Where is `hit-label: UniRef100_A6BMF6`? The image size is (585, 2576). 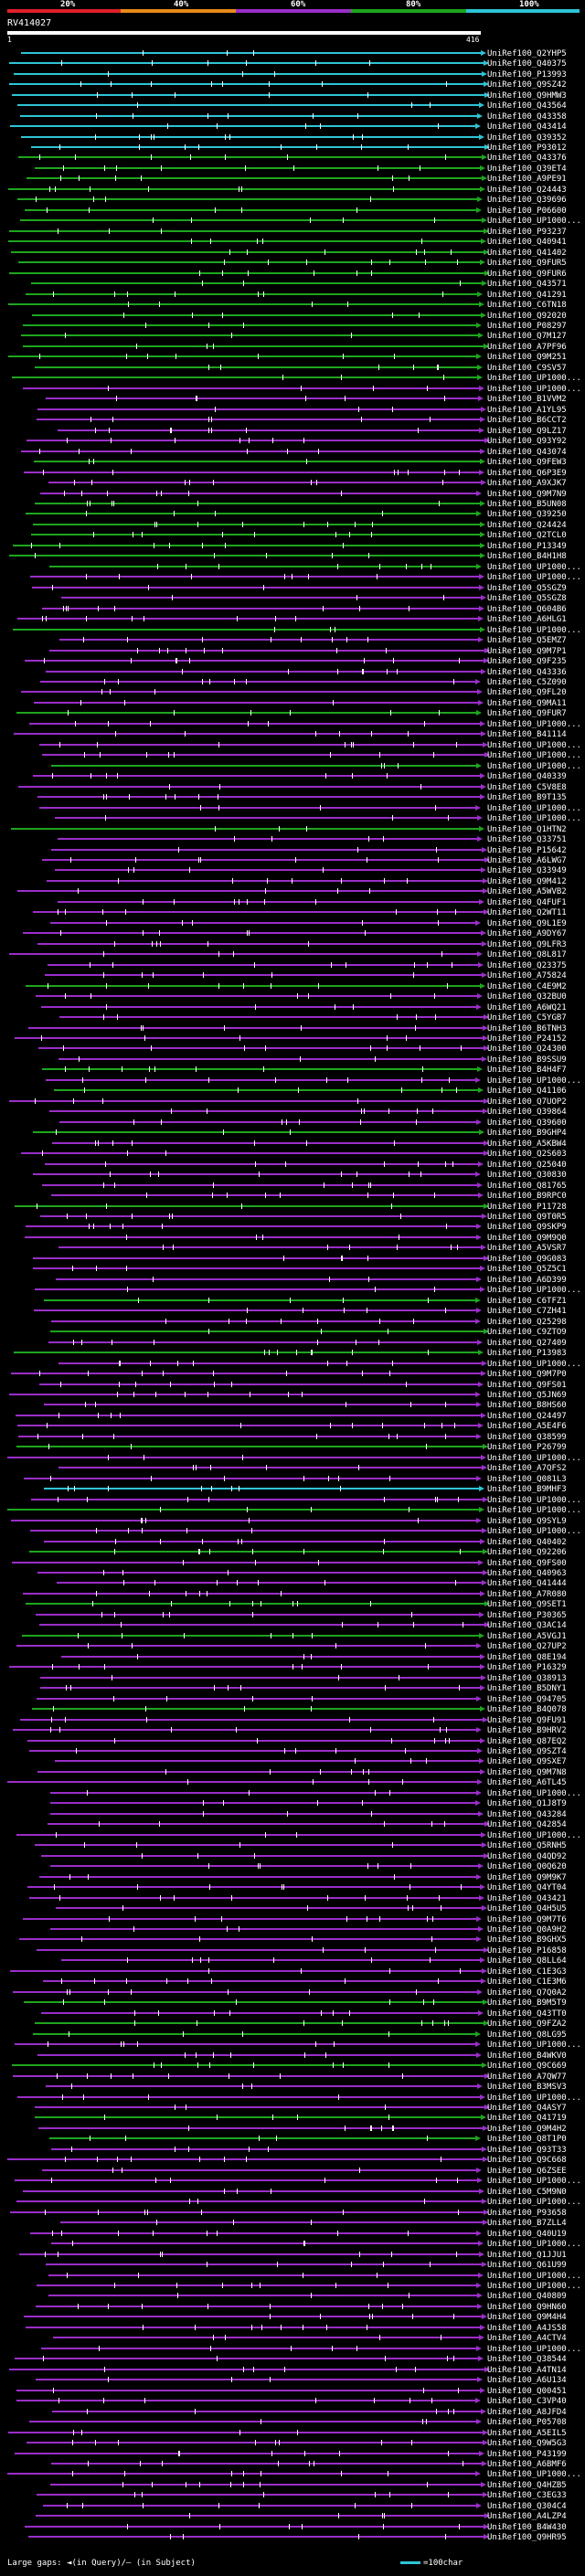 hit-label: UniRef100_A6BMF6 is located at coordinates (527, 2464).